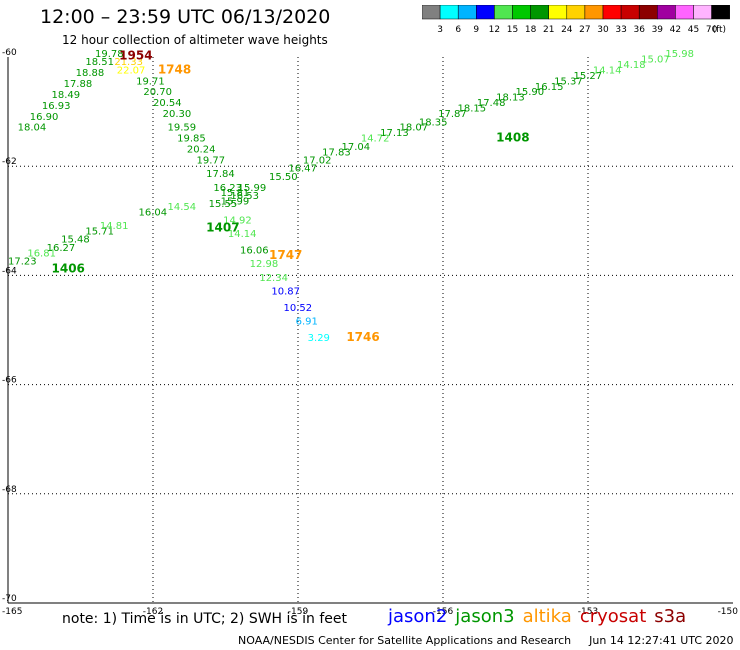 This screenshot has width=740, height=650. Describe the element at coordinates (283, 177) in the screenshot. I see `wave-height-value: 15.50` at that location.